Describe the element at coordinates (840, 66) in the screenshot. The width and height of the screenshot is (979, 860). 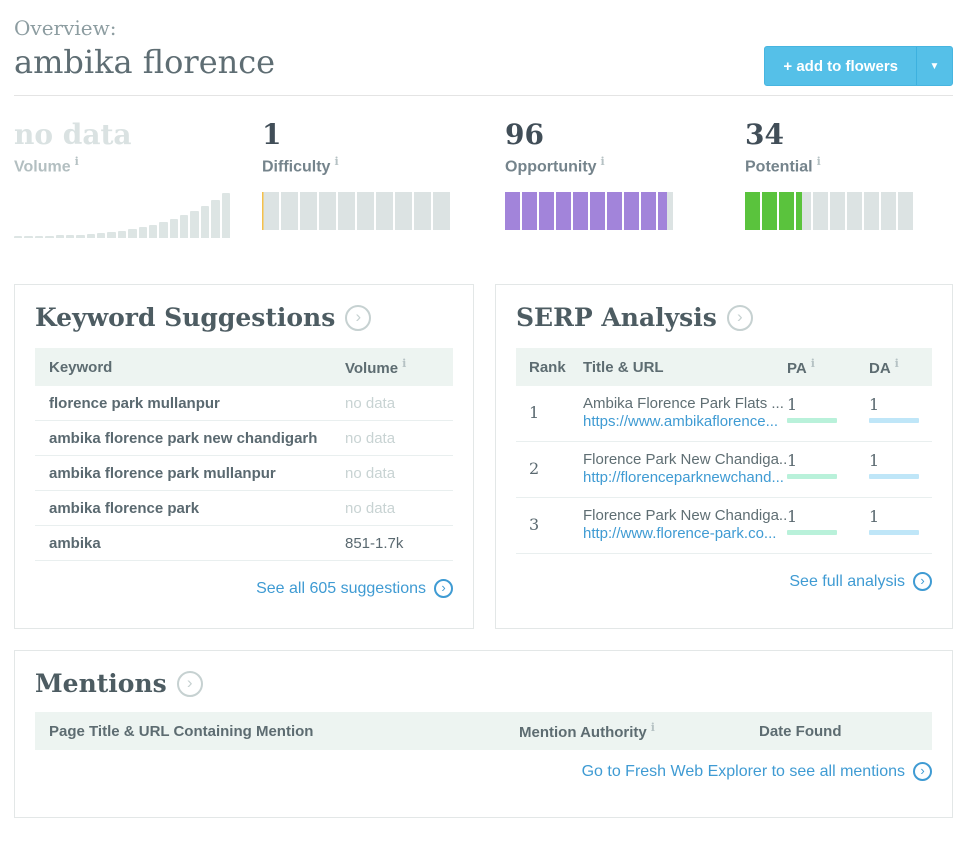
I see `add-to-list-label: + add to flowers` at that location.